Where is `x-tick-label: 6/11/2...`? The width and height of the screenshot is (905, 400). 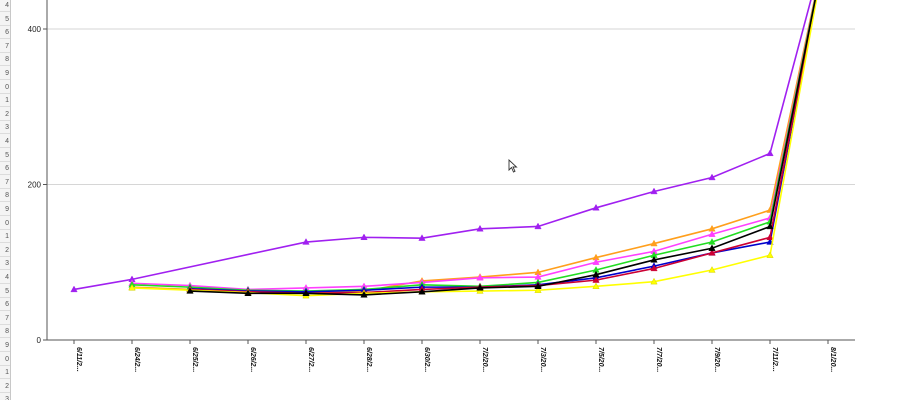
x-tick-label: 6/11/2... is located at coordinates (78, 359).